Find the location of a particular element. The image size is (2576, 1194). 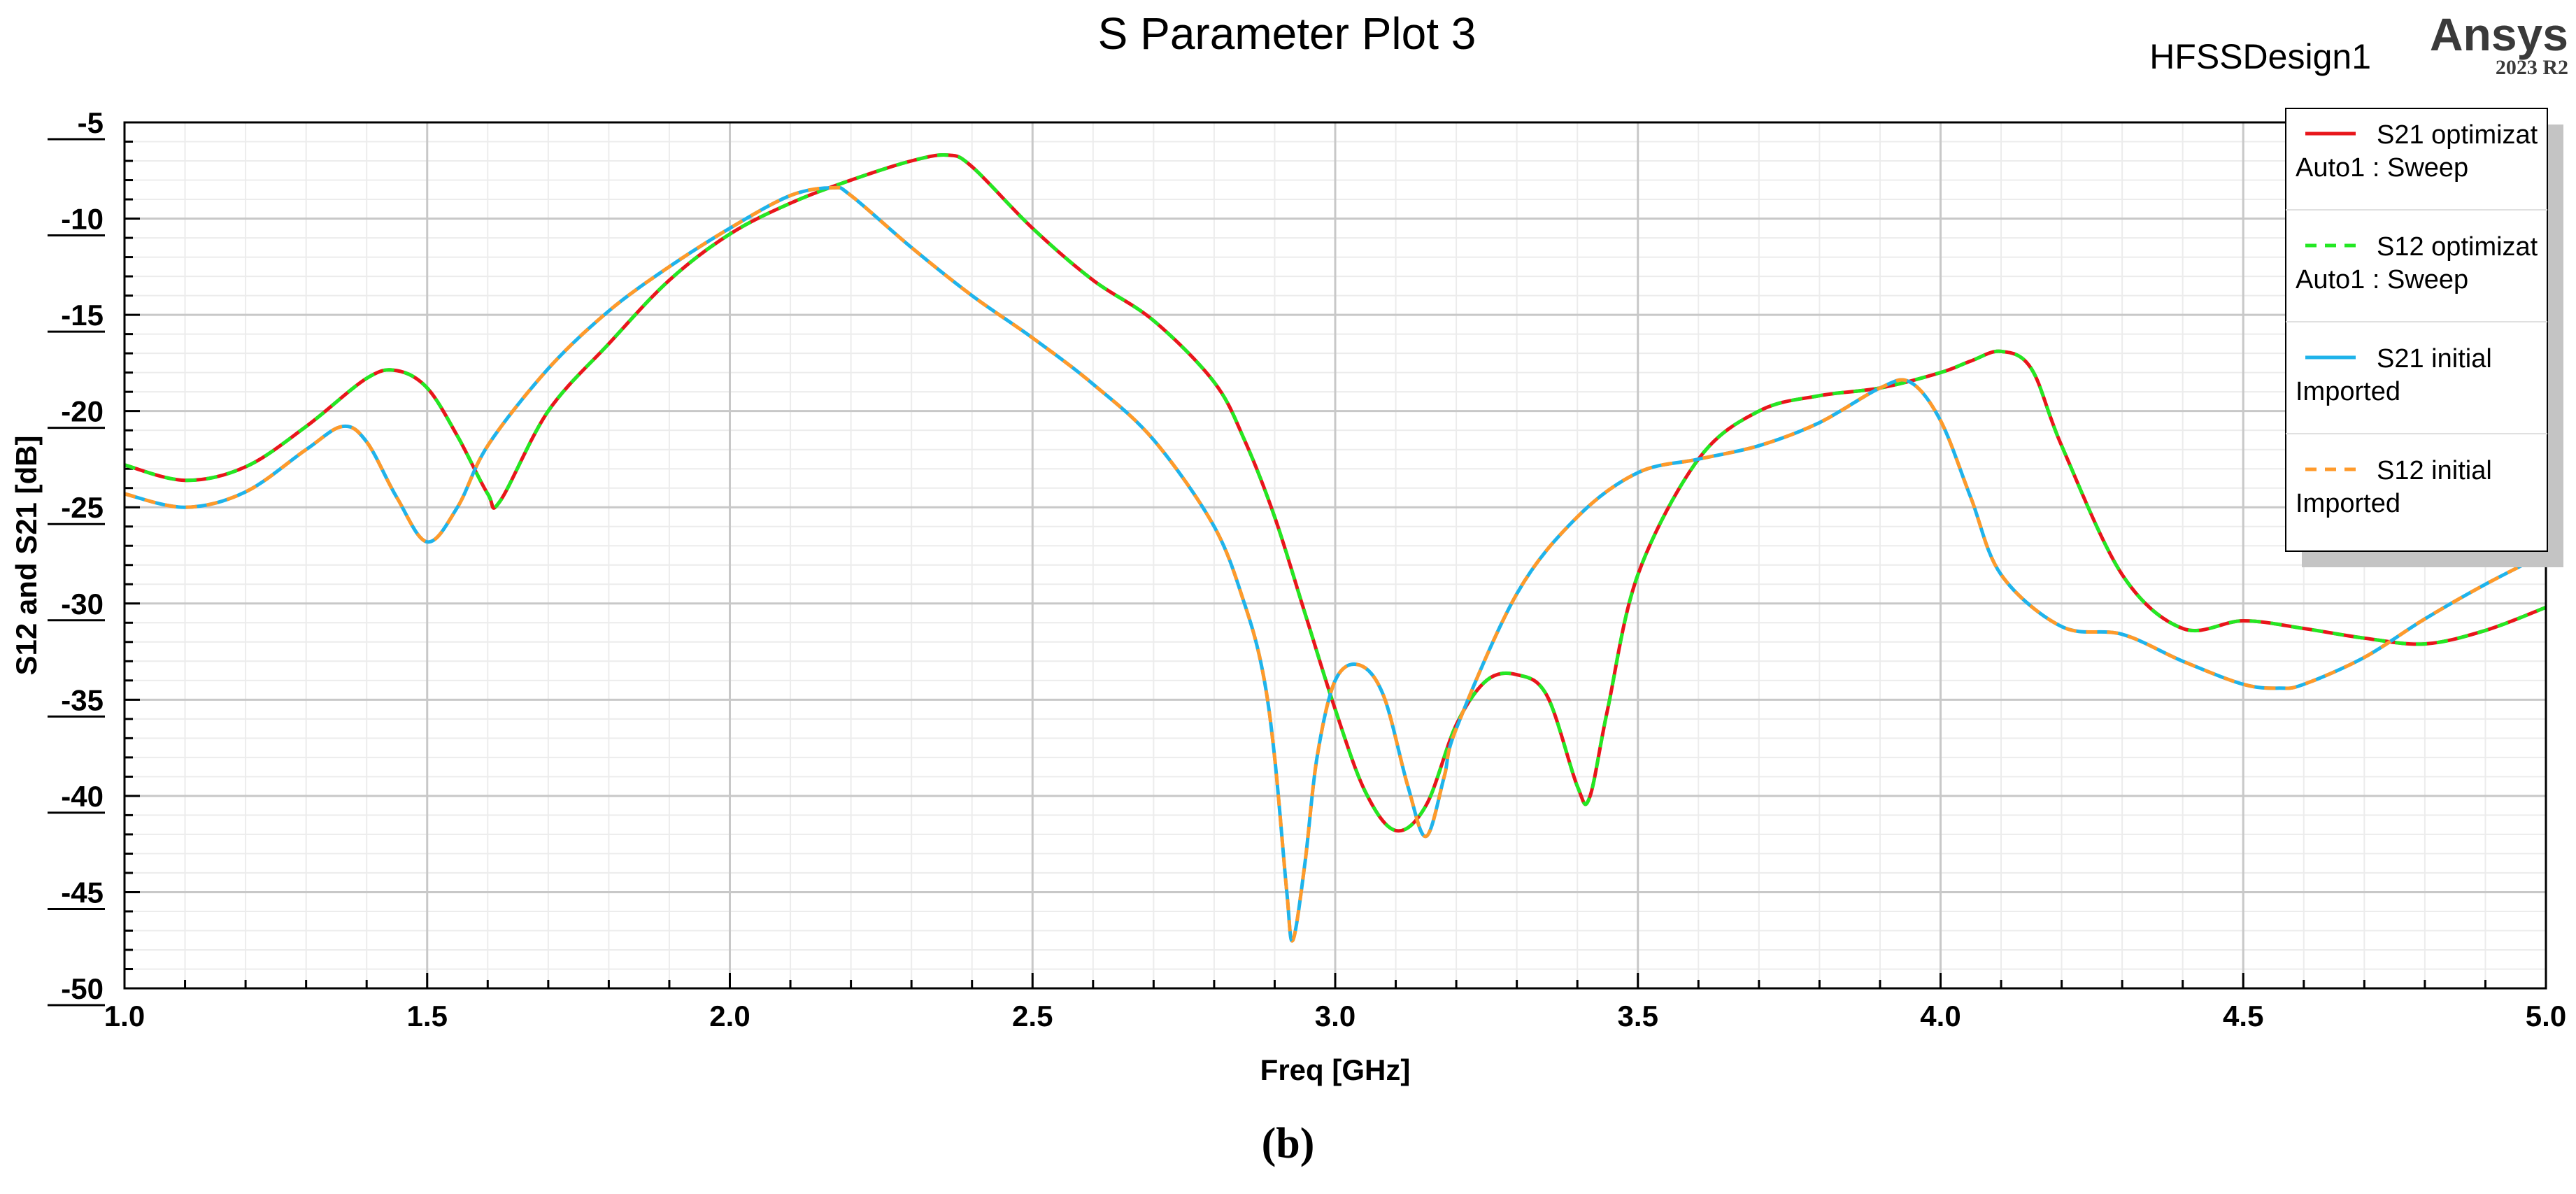

x-axis-label: Freq [GHz] is located at coordinates (1335, 1069).